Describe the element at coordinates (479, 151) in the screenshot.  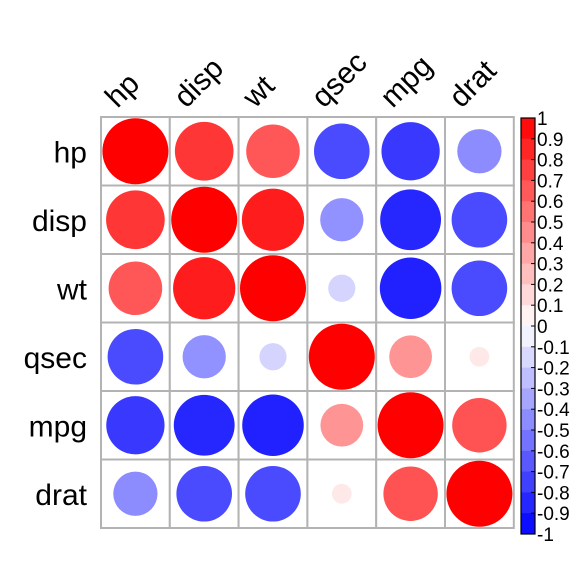
I see `corr-circle-hp-drat` at that location.